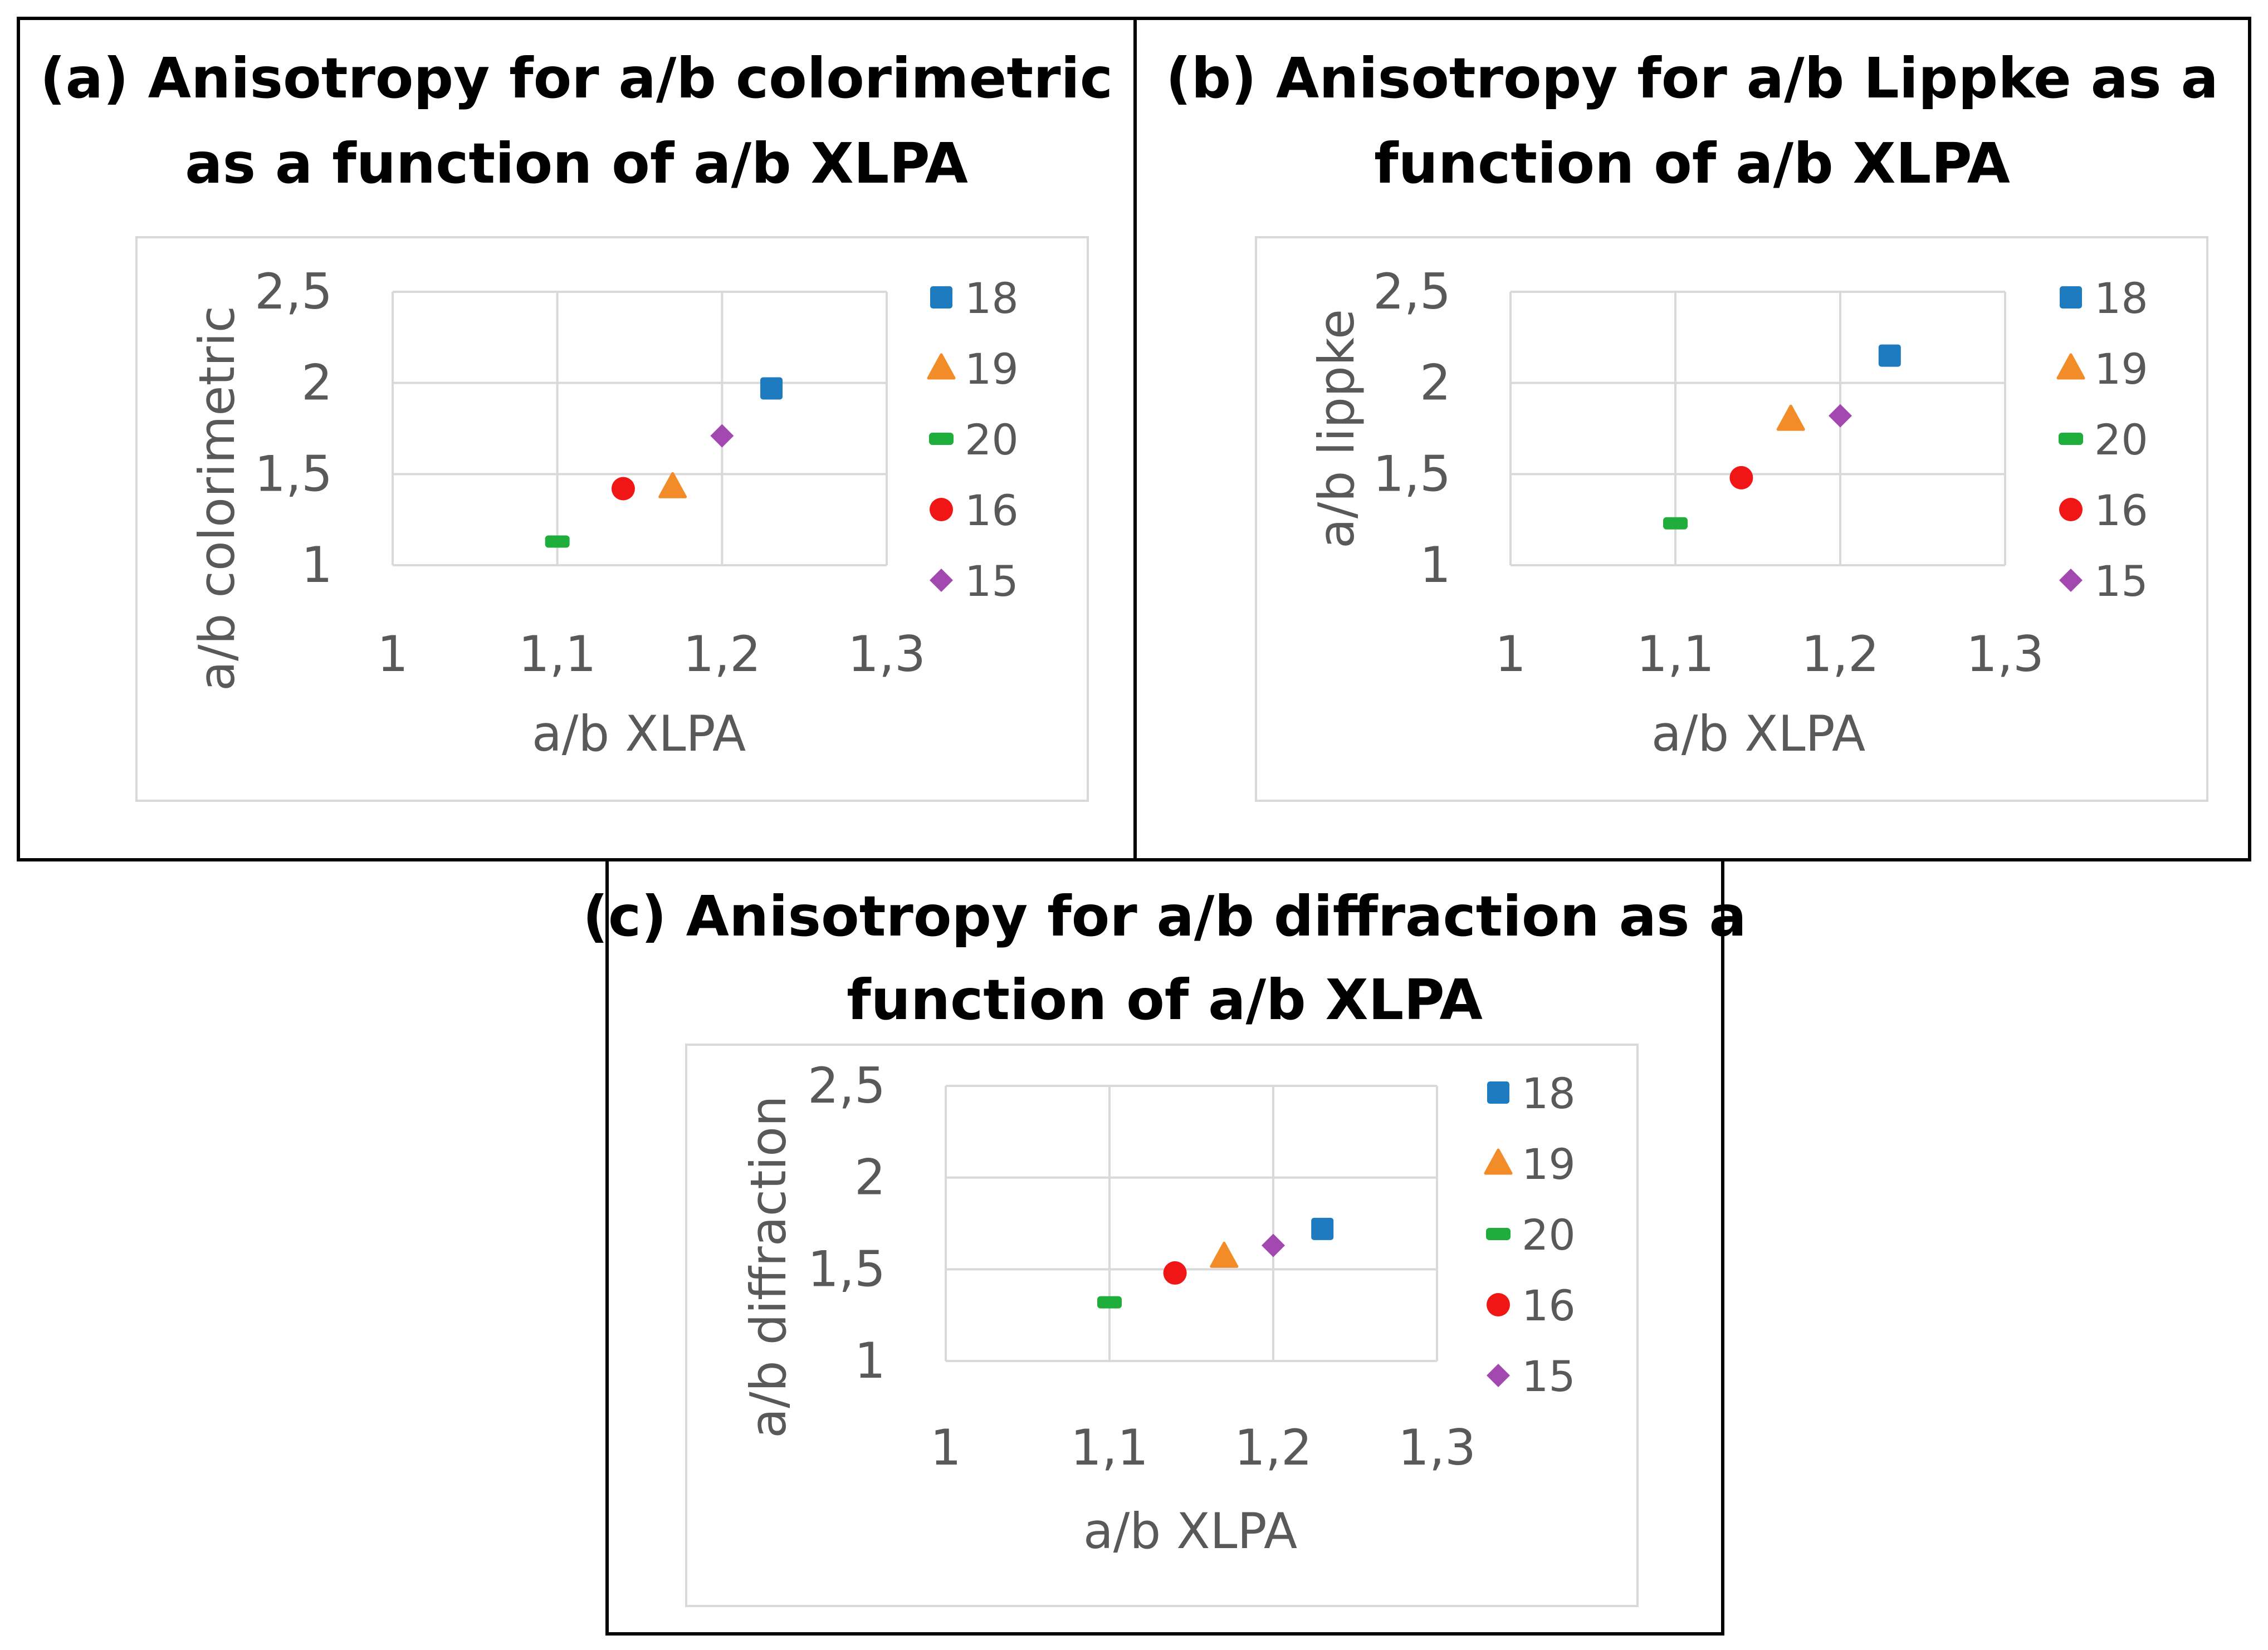 This screenshot has height=1650, width=2268. I want to click on panel-c-ytick-3: 2,5, so click(847, 1085).